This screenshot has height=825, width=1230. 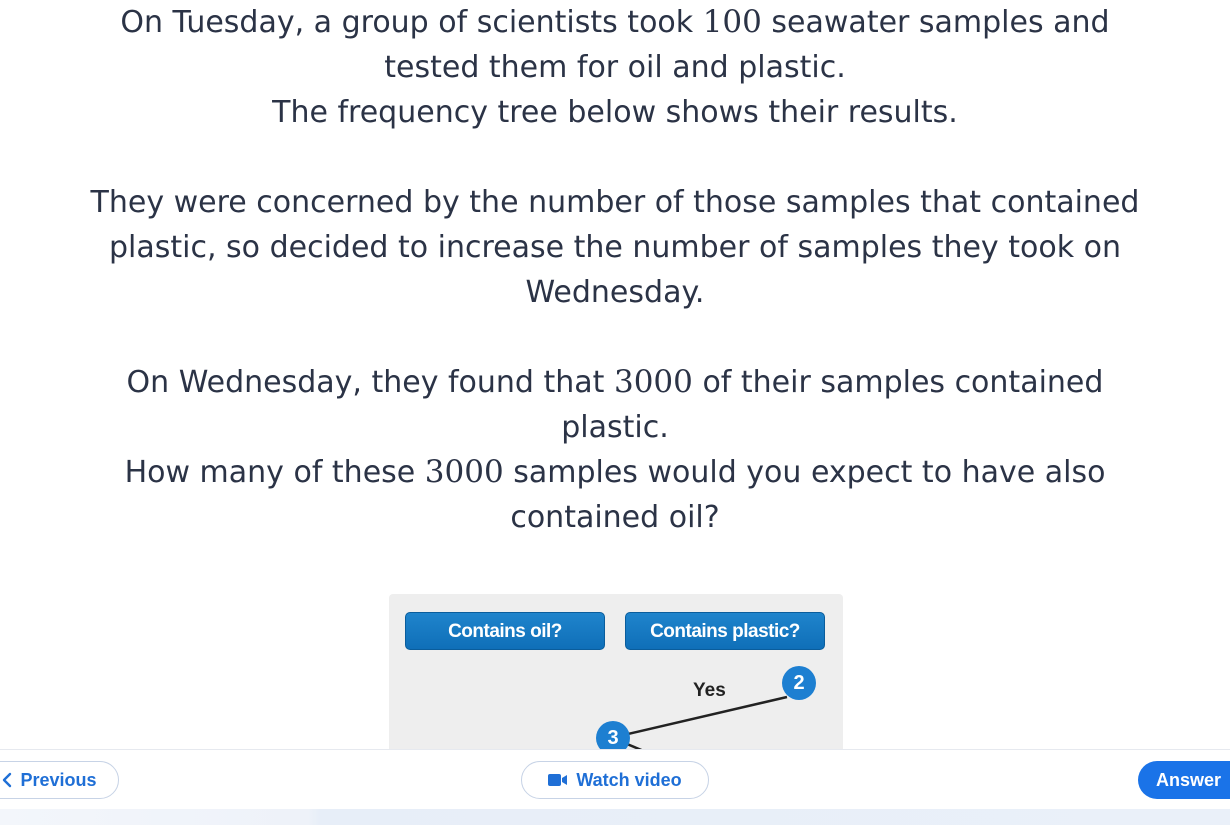 What do you see at coordinates (270, 472) in the screenshot?
I see `text-segment: How many of these` at bounding box center [270, 472].